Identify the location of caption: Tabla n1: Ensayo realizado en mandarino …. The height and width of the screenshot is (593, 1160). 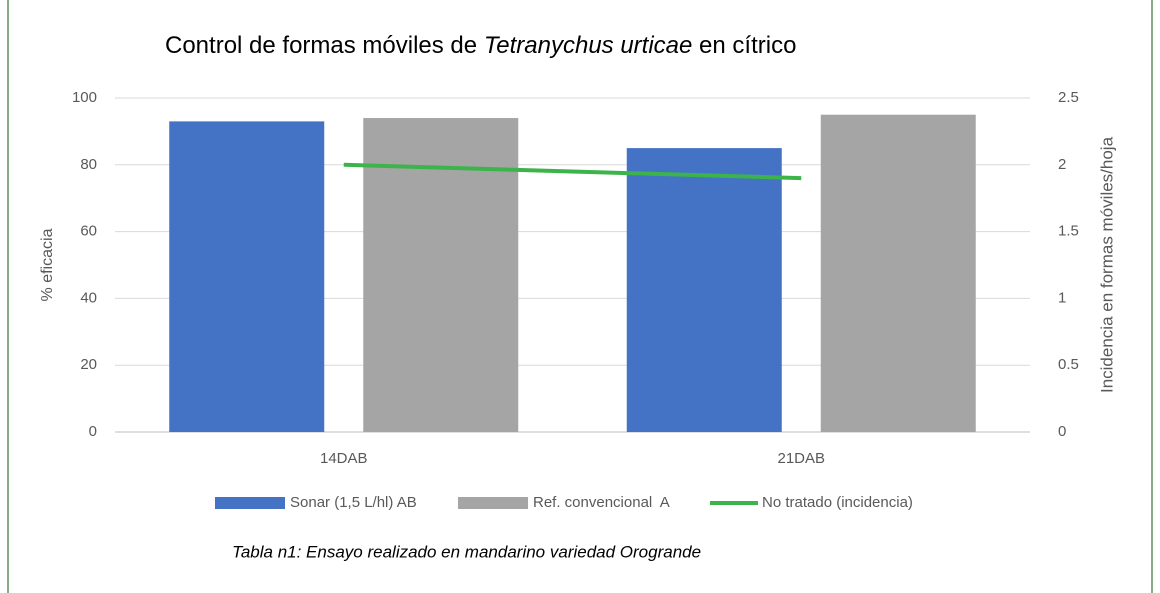
(466, 551).